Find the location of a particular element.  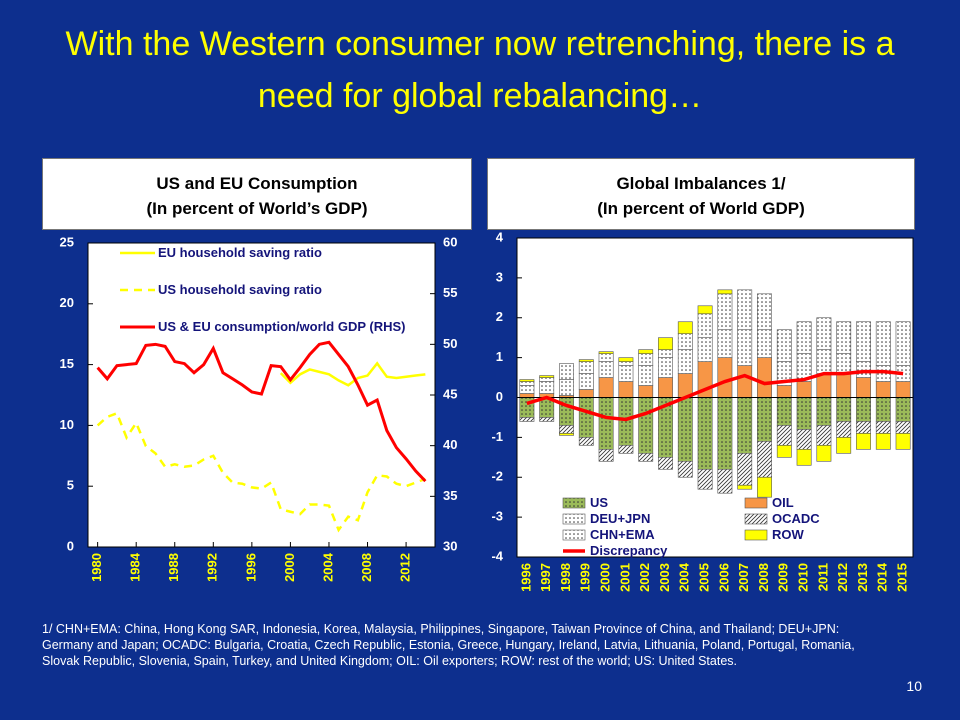

x-tick-label: 2001 is located at coordinates (624, 577).